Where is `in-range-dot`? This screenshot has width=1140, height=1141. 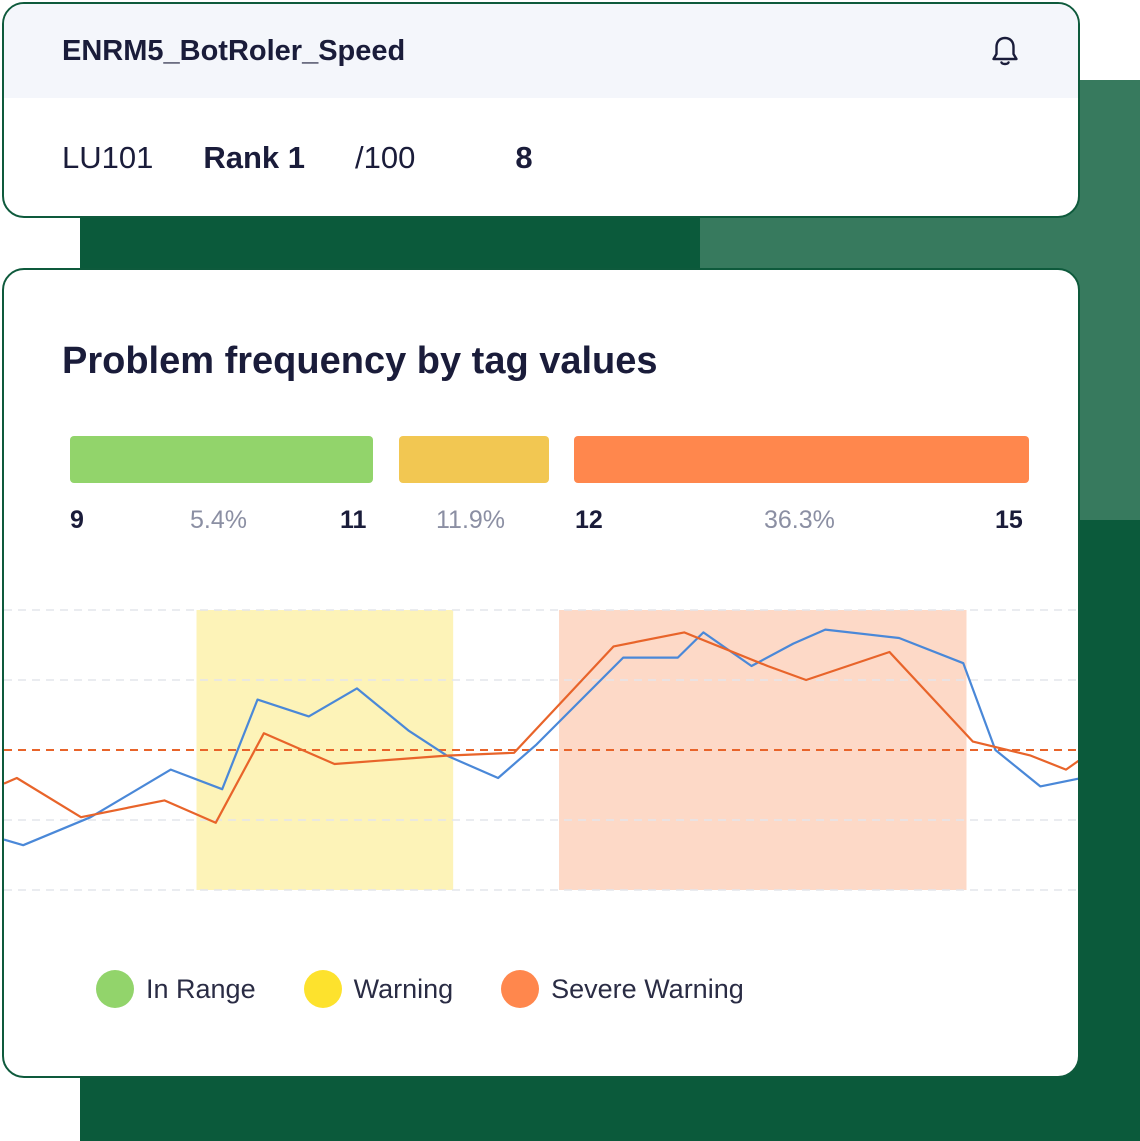 in-range-dot is located at coordinates (115, 989).